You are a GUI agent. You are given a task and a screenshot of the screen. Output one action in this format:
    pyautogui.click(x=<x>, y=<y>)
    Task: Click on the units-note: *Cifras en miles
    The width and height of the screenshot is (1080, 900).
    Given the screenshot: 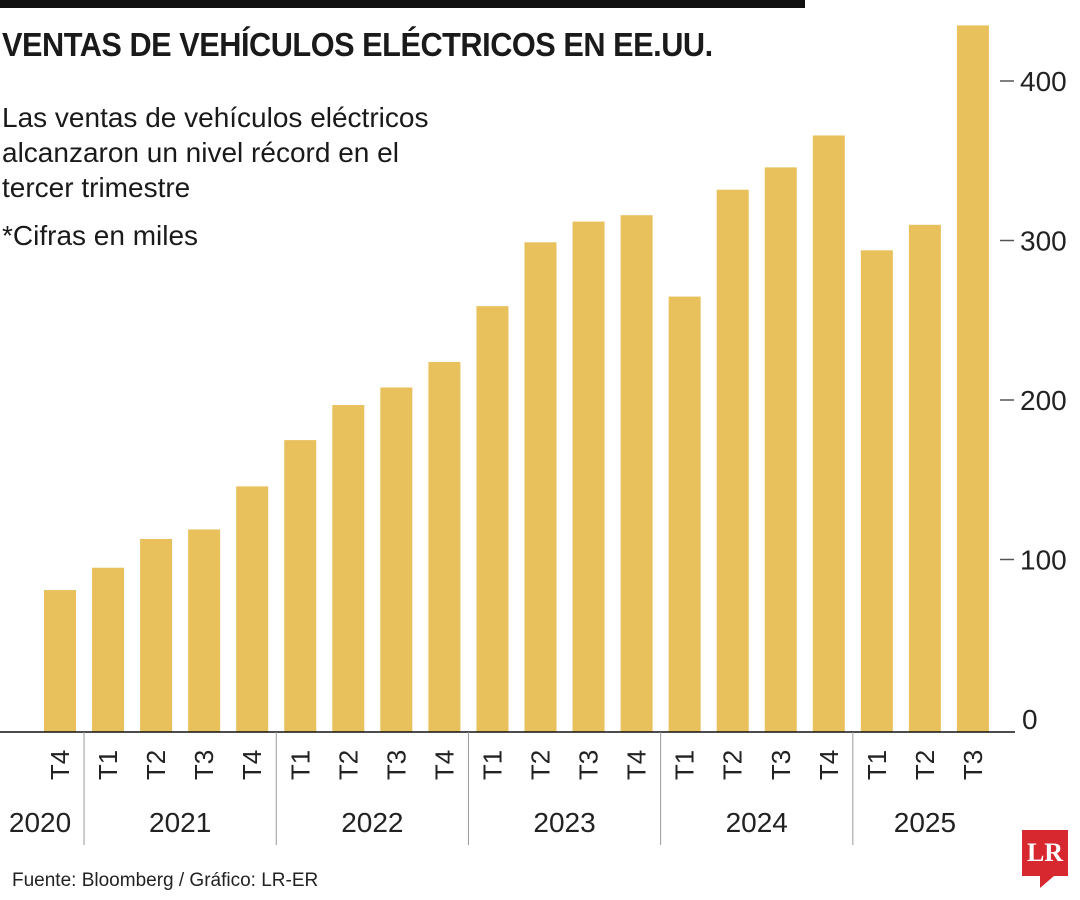 What is the action you would take?
    pyautogui.click(x=100, y=235)
    